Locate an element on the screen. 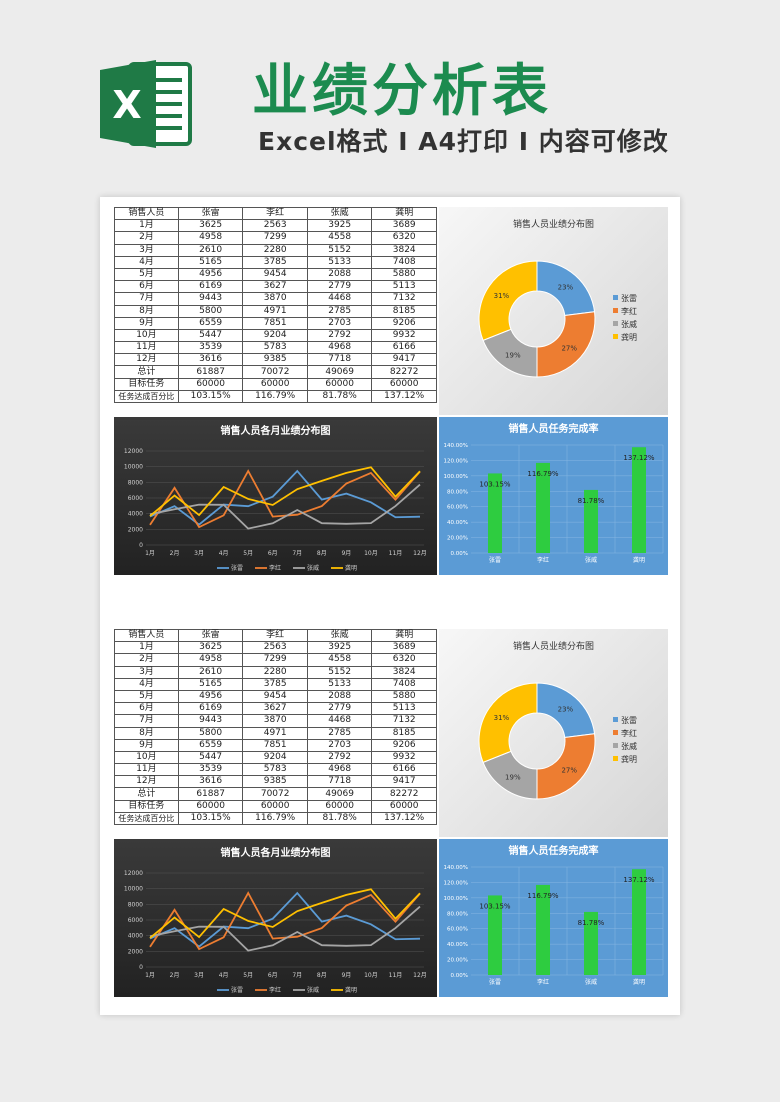  table-cell: 9454 is located at coordinates (275, 274).